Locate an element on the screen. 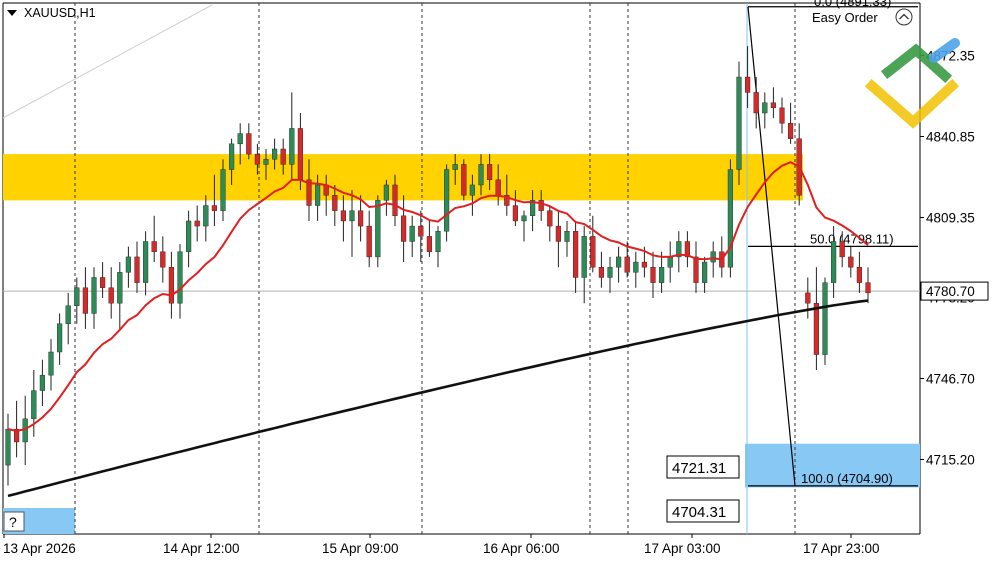  fib-label-top: 0.0 (4891.33) is located at coordinates (852, 4).